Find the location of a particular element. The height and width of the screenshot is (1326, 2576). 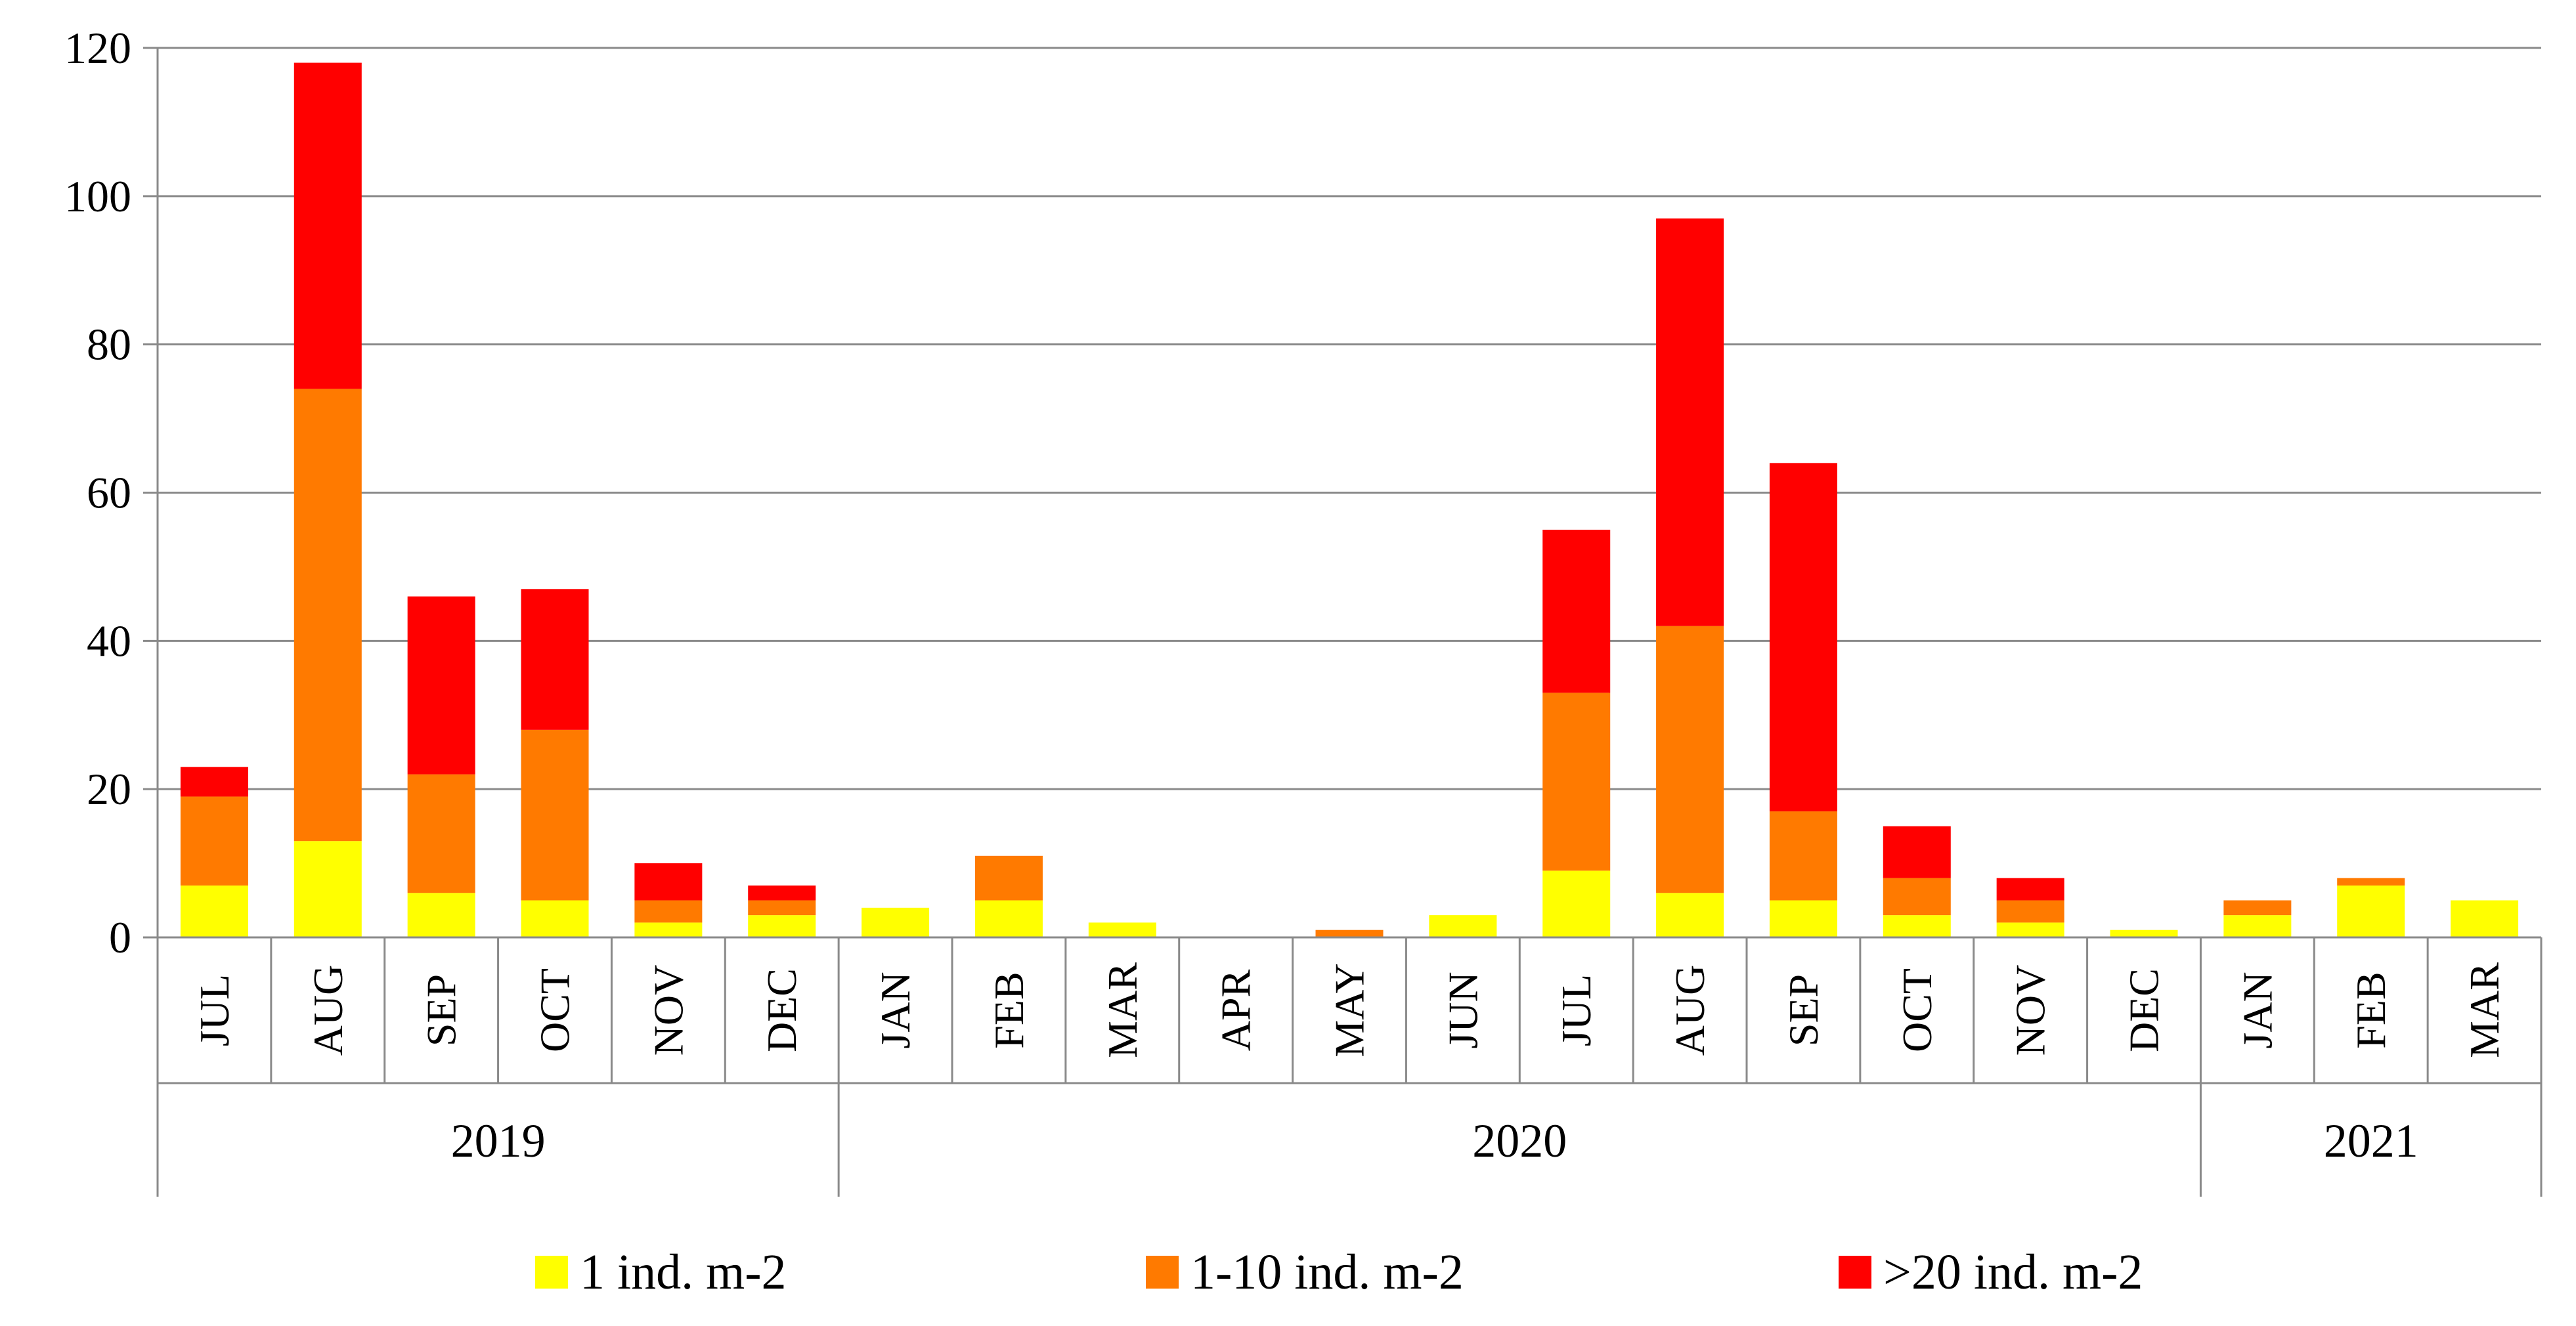

legend-item: >20 ind. m-2 is located at coordinates (1991, 1272).